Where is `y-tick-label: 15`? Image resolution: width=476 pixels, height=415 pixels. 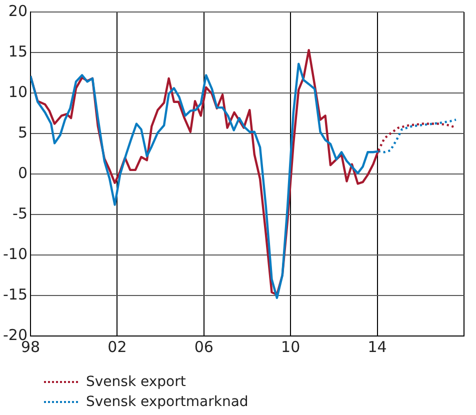
y-tick-label: 15 is located at coordinates (18, 51).